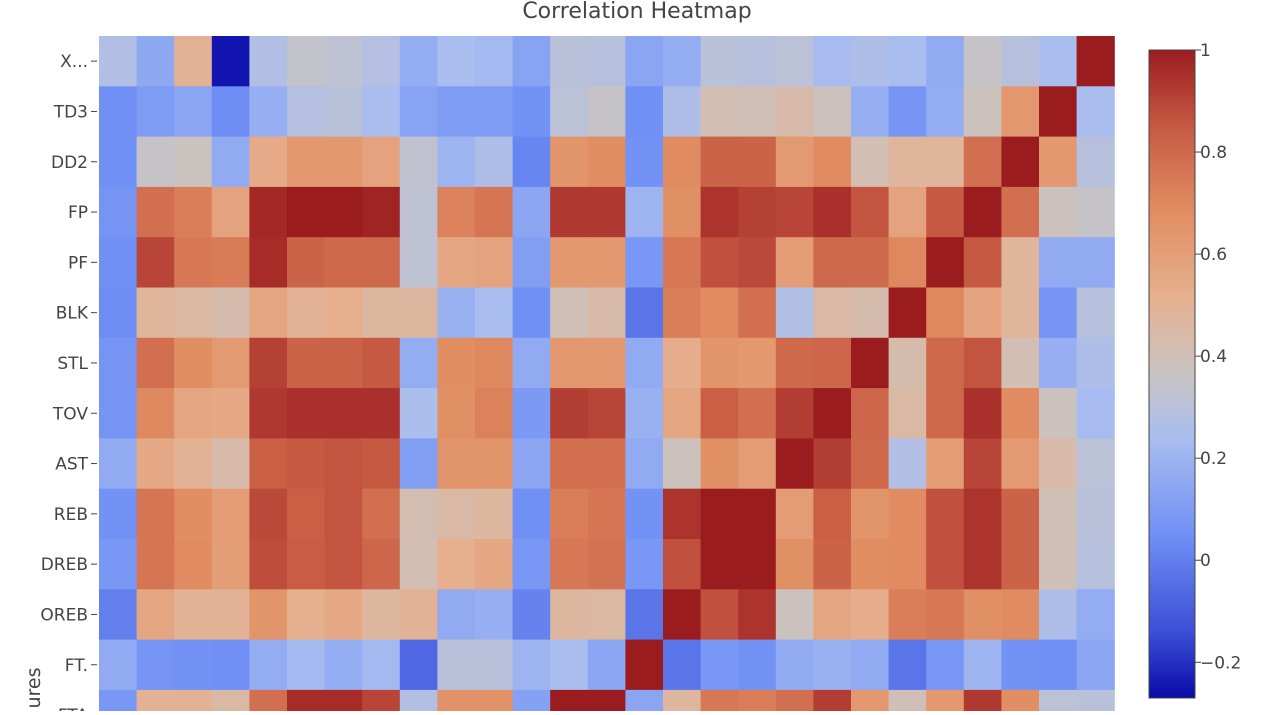 The image size is (1272, 715). I want to click on colorbar-tick-label: 1, so click(1205, 51).